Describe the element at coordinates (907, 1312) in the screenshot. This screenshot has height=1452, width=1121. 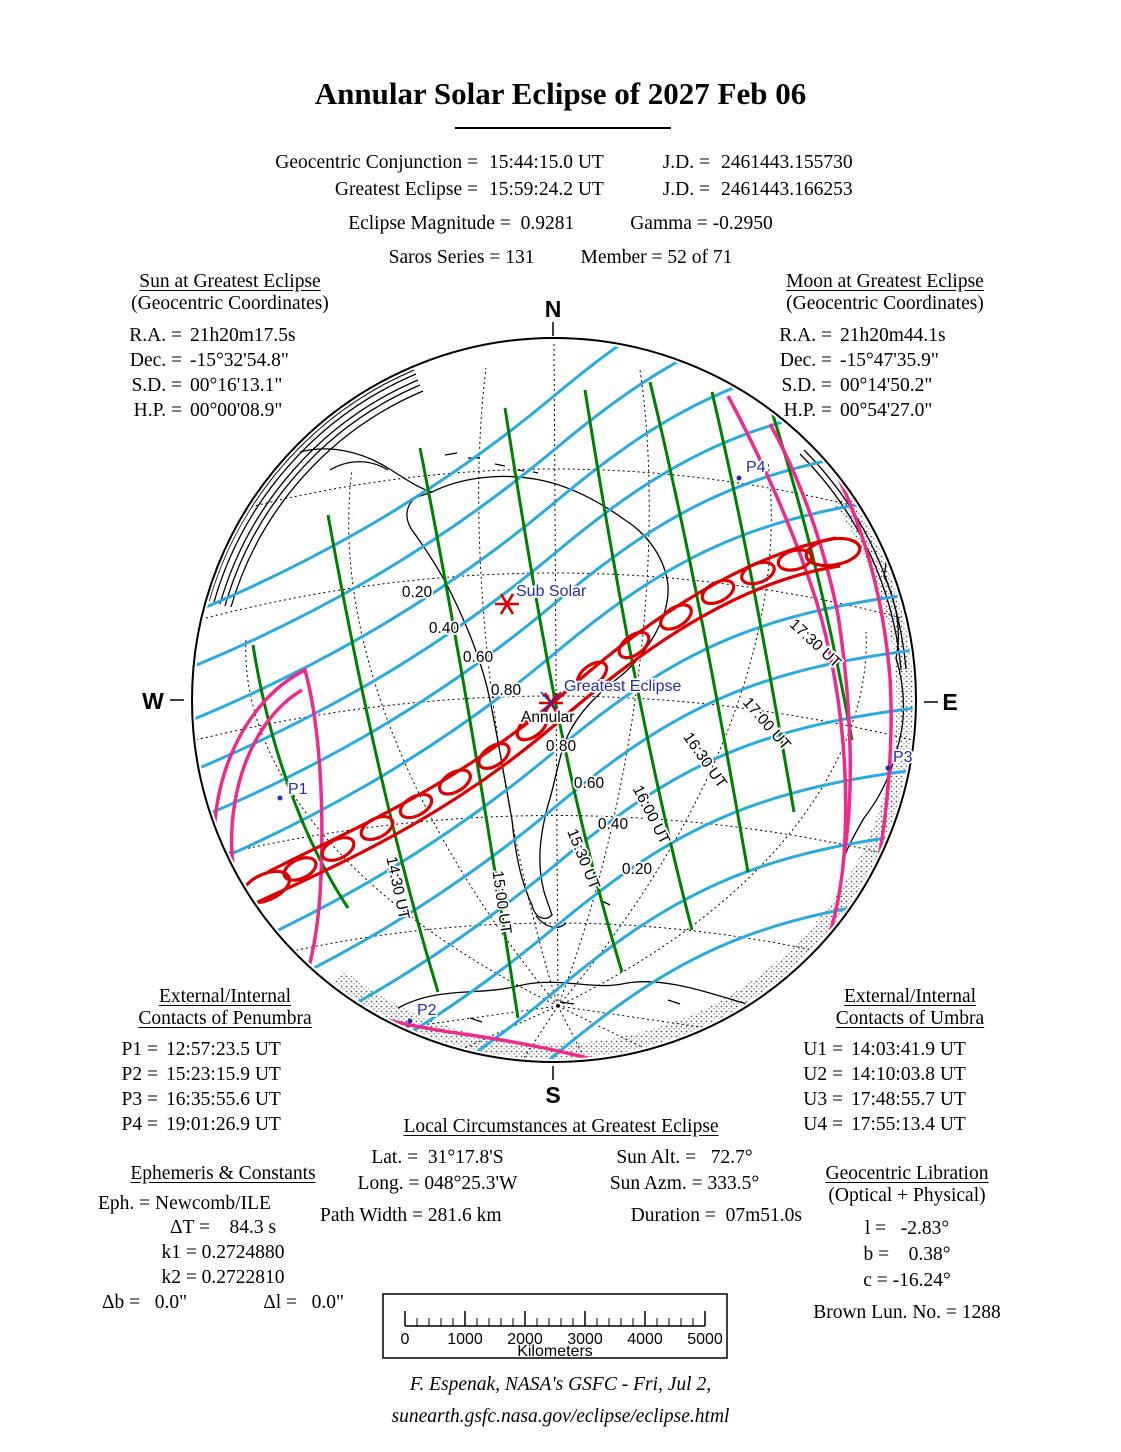
I see `brown-lunation-number: Brown Lun. No. = 1288` at that location.